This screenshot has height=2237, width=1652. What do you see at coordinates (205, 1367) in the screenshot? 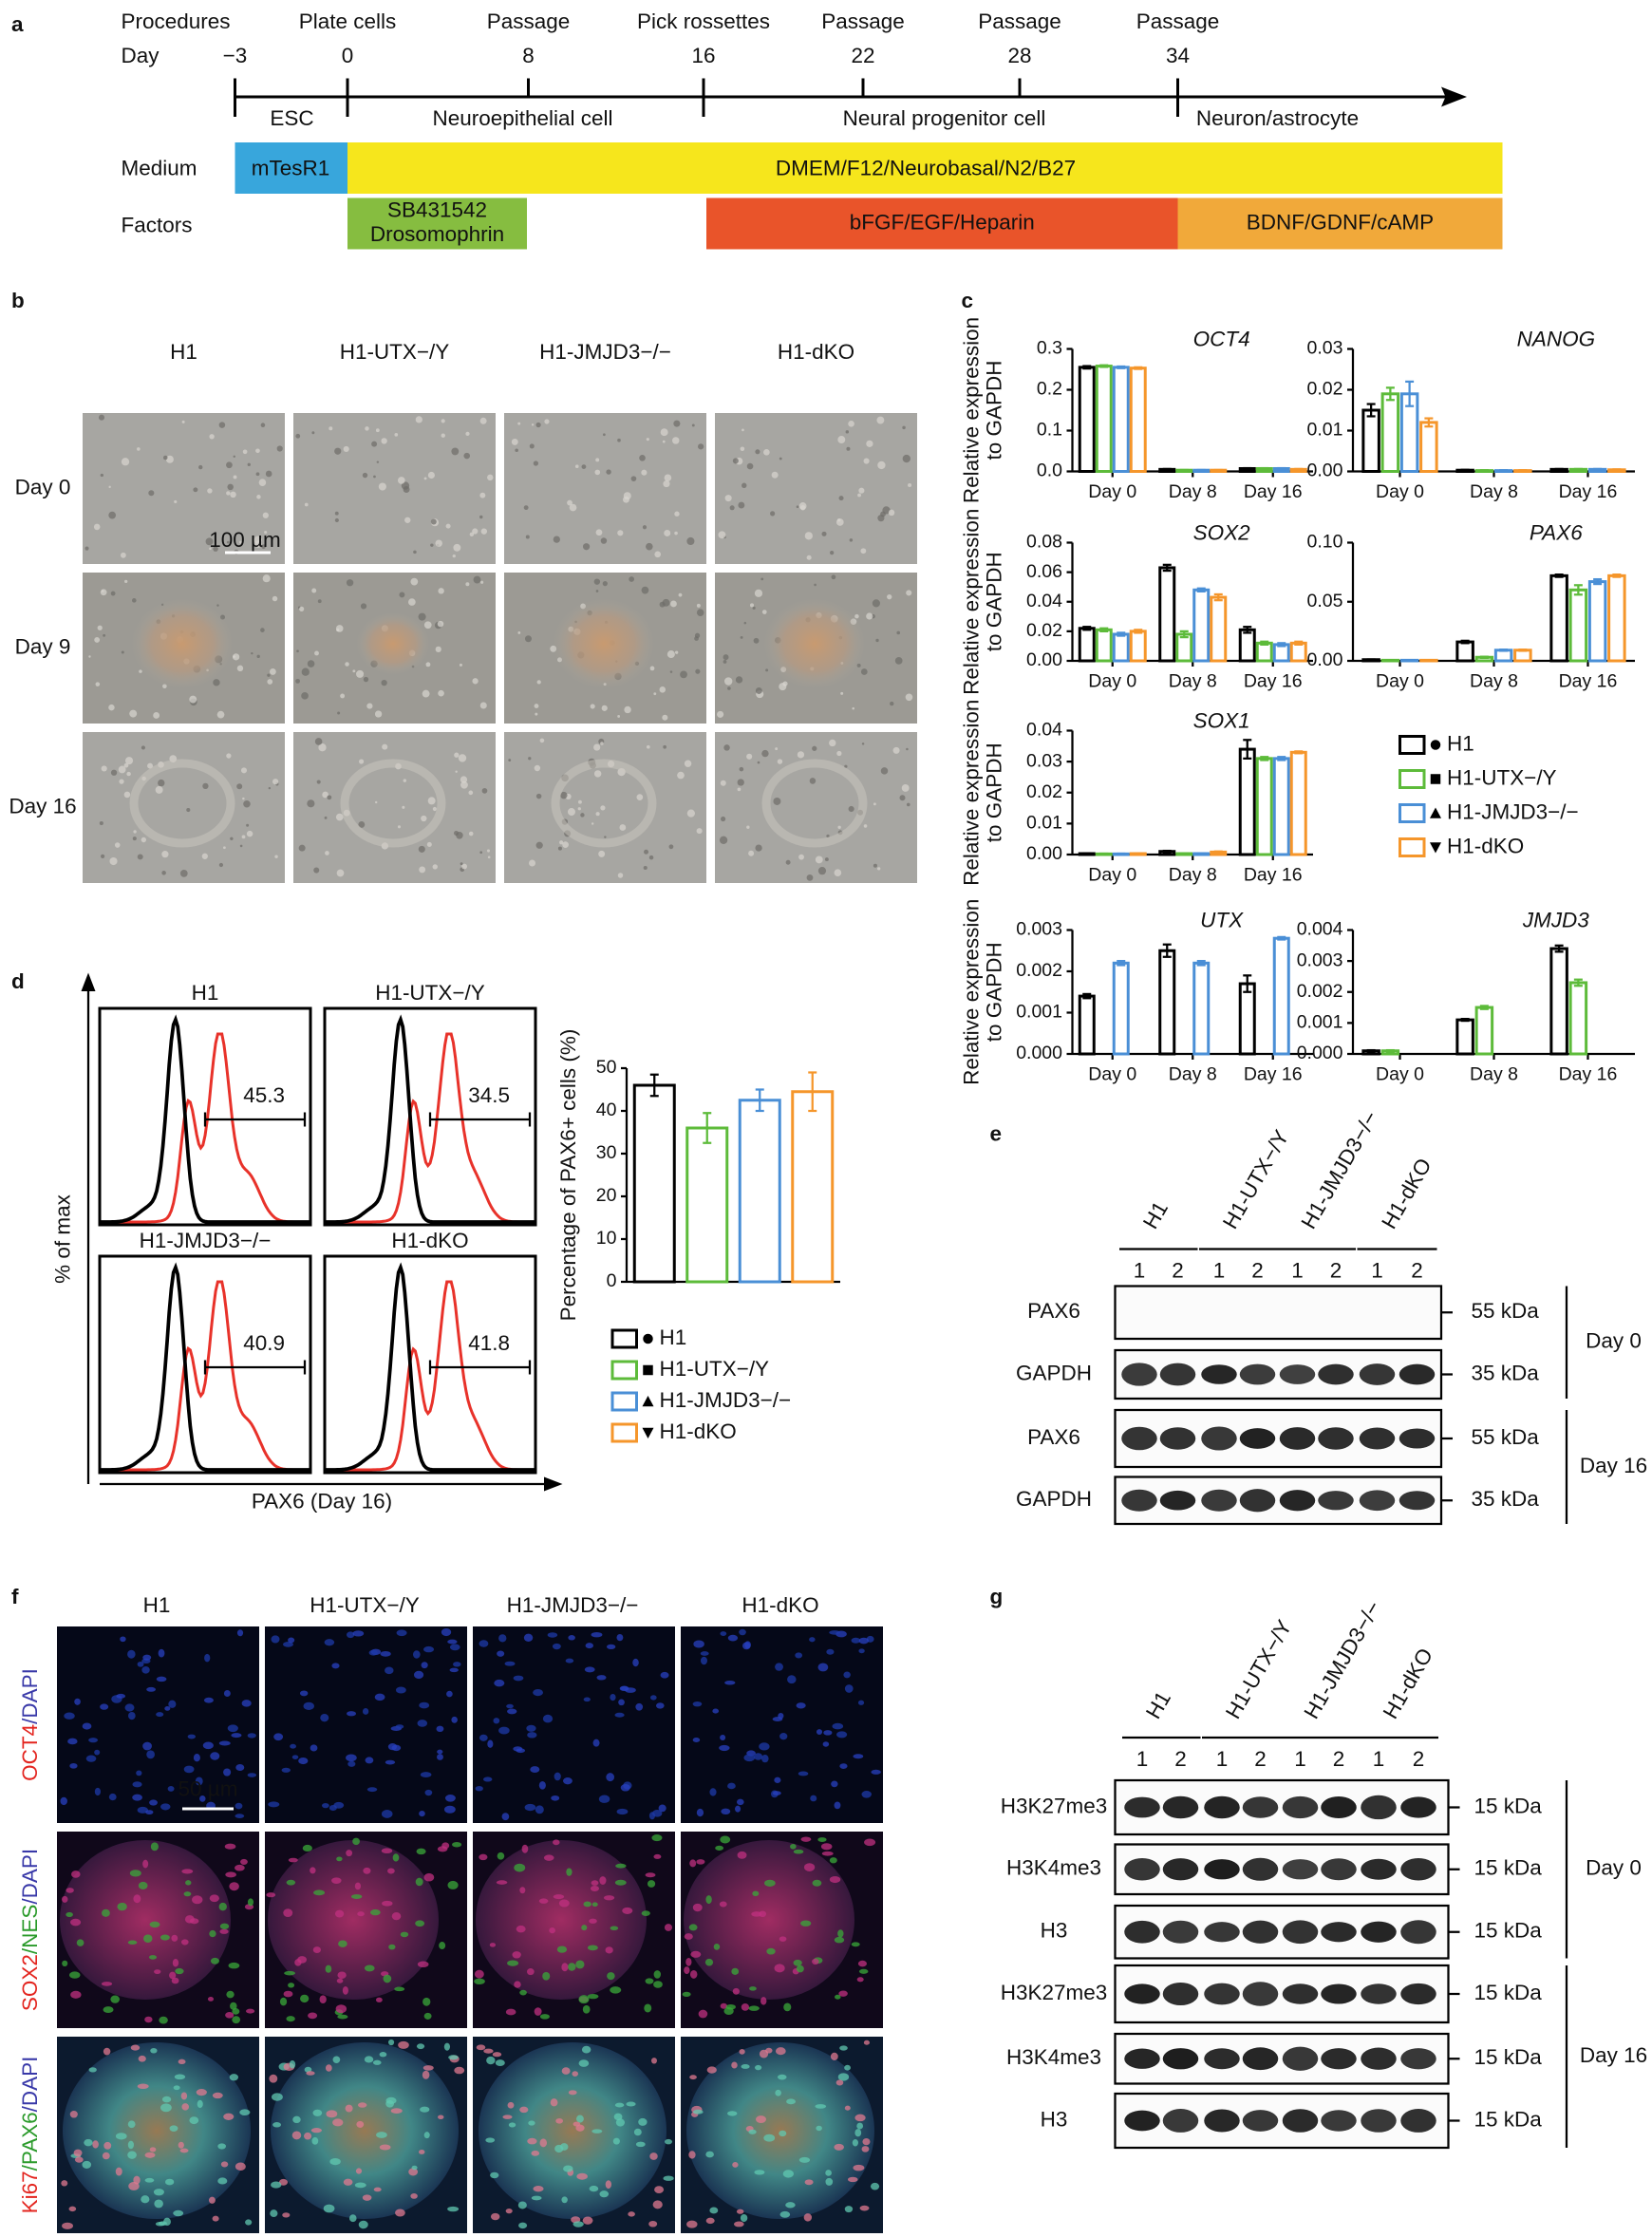
I see `histogram-black` at bounding box center [205, 1367].